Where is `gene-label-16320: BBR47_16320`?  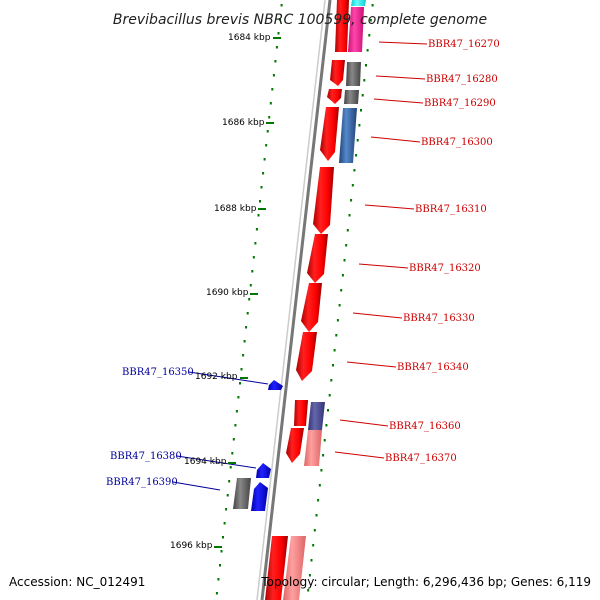
gene-label-16320: BBR47_16320 is located at coordinates (445, 268).